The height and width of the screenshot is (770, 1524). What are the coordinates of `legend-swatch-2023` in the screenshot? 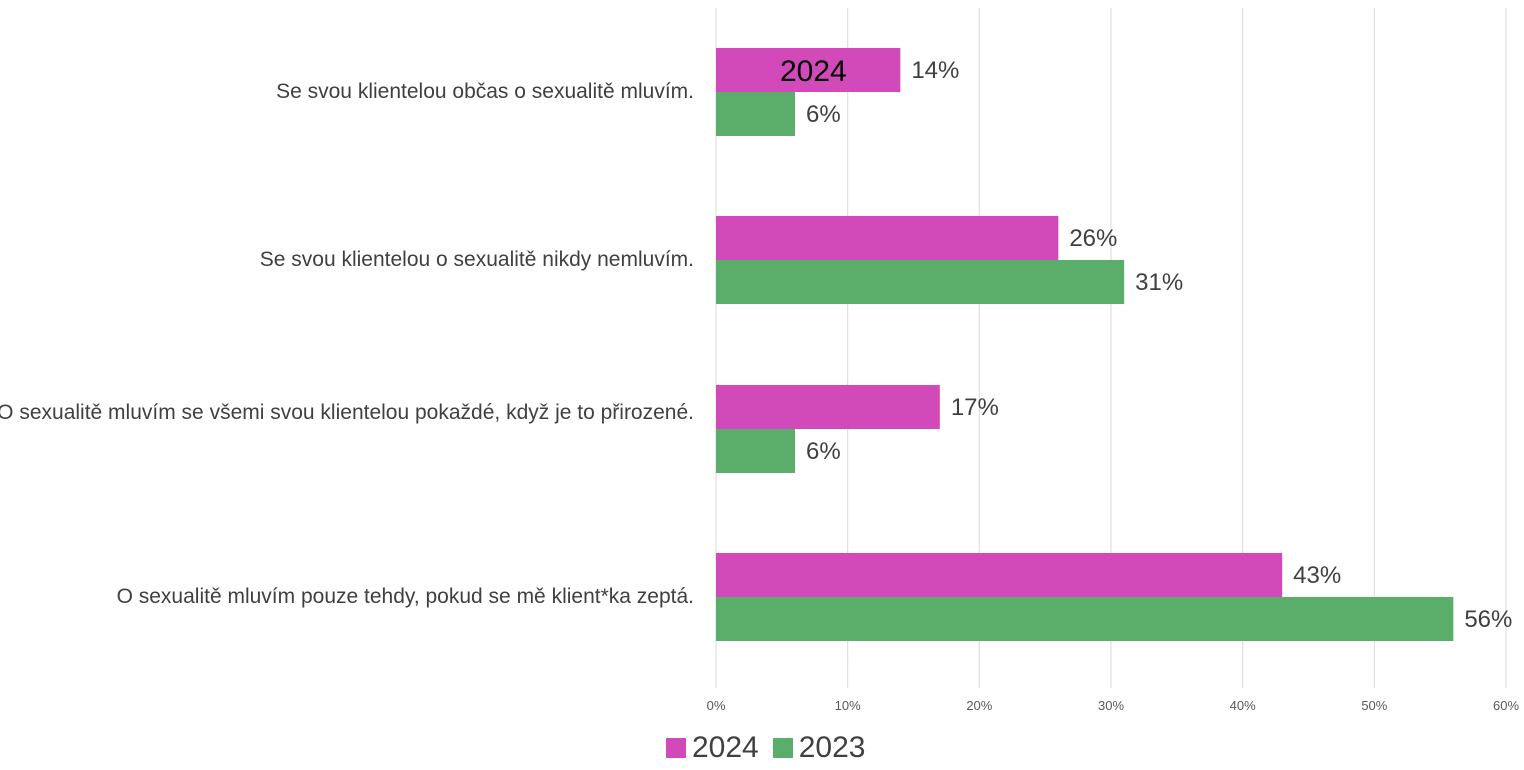 It's located at (782, 748).